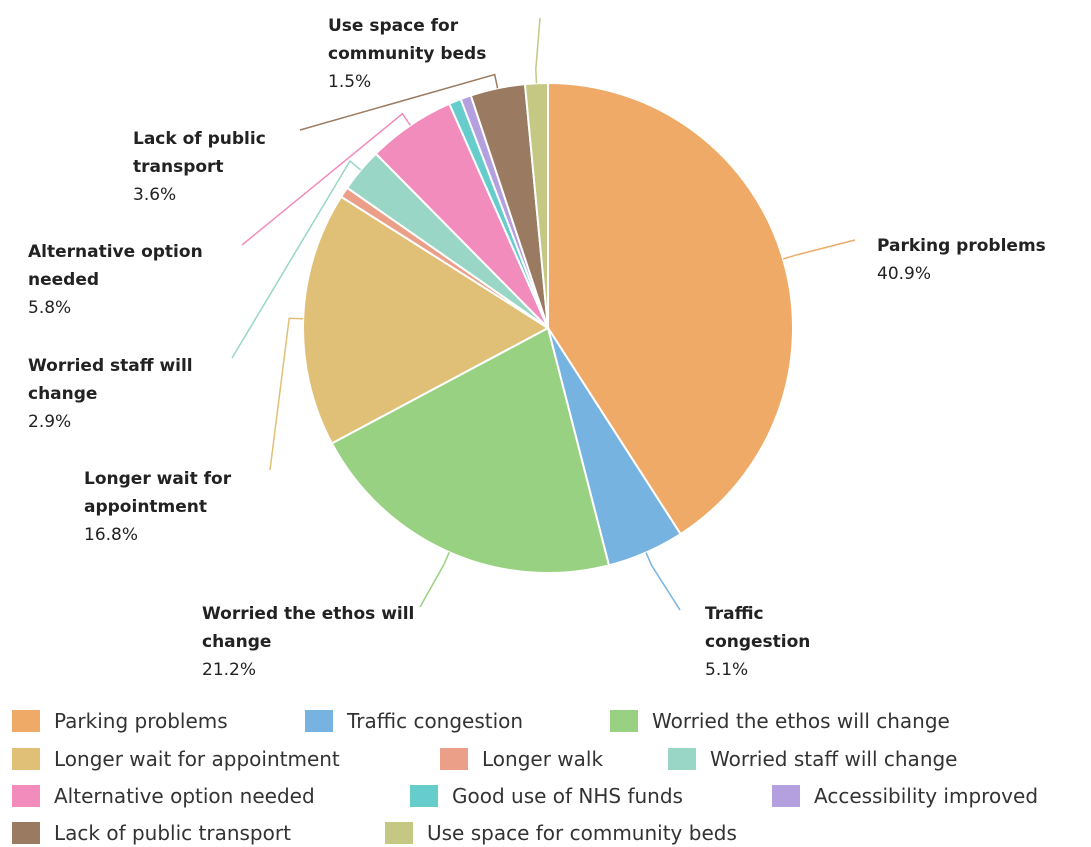 The width and height of the screenshot is (1091, 847). I want to click on legend-item: Accessibility improved, so click(905, 796).